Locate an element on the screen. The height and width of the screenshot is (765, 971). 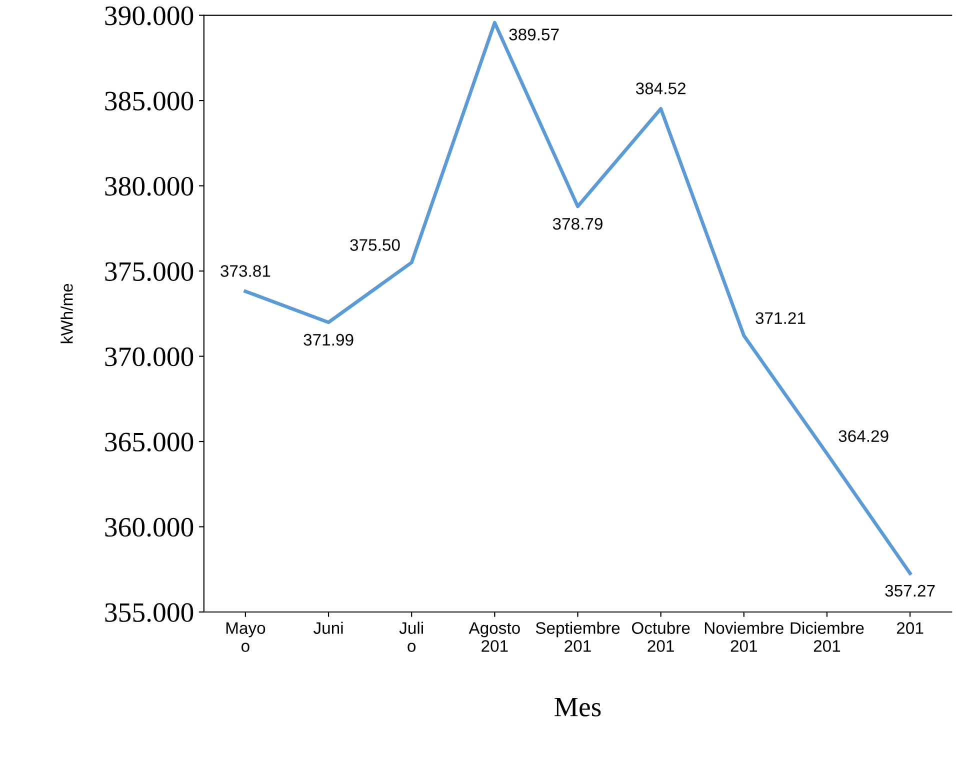
x-tick-label: Agosto 201 is located at coordinates (494, 637).